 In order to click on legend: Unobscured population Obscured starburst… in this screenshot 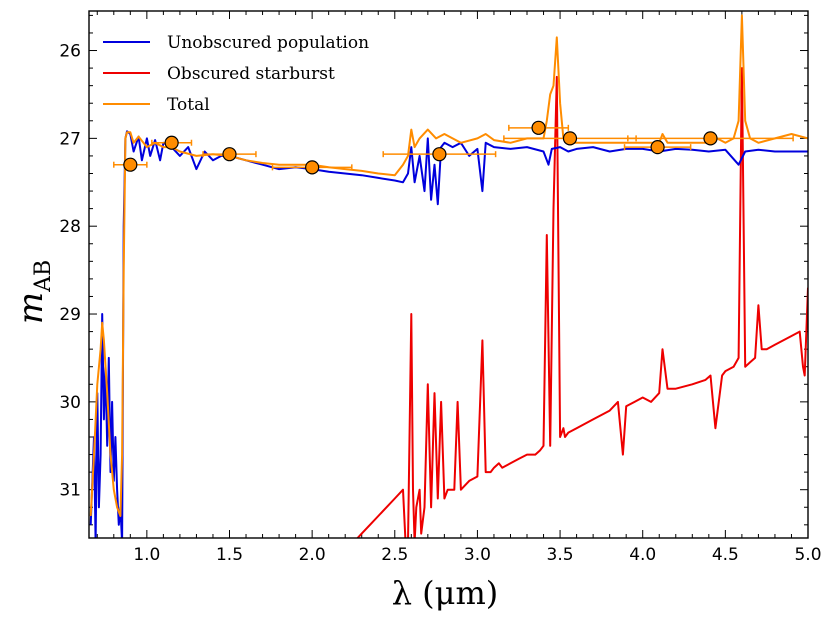, I will do `click(236, 74)`.